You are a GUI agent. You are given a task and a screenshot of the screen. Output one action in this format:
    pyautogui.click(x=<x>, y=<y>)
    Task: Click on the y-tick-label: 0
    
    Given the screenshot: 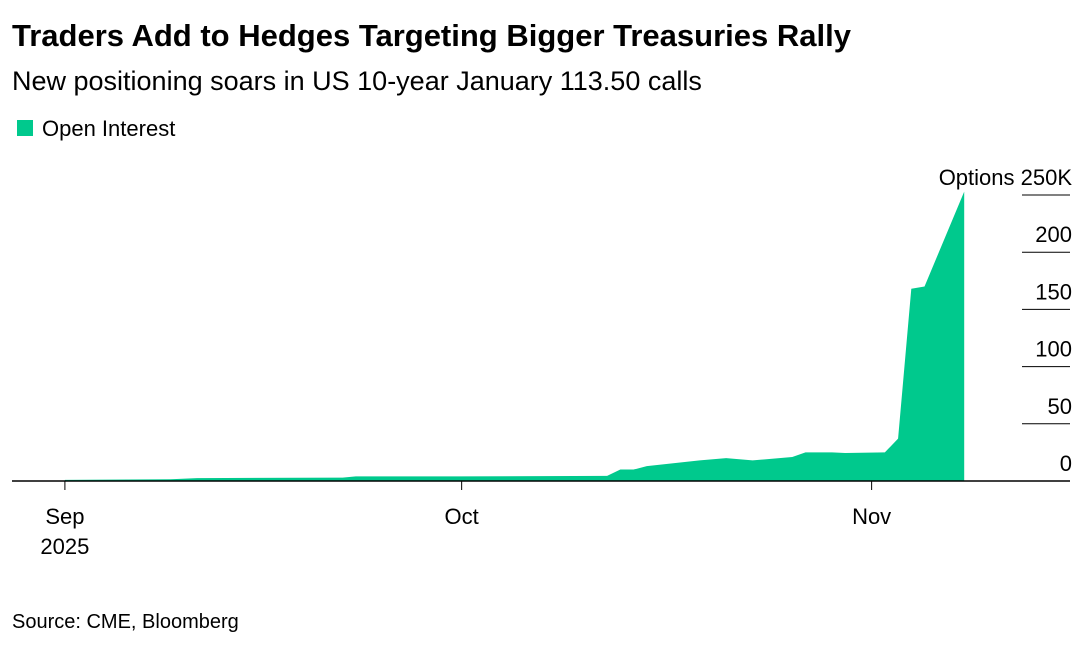 What is the action you would take?
    pyautogui.click(x=1066, y=463)
    